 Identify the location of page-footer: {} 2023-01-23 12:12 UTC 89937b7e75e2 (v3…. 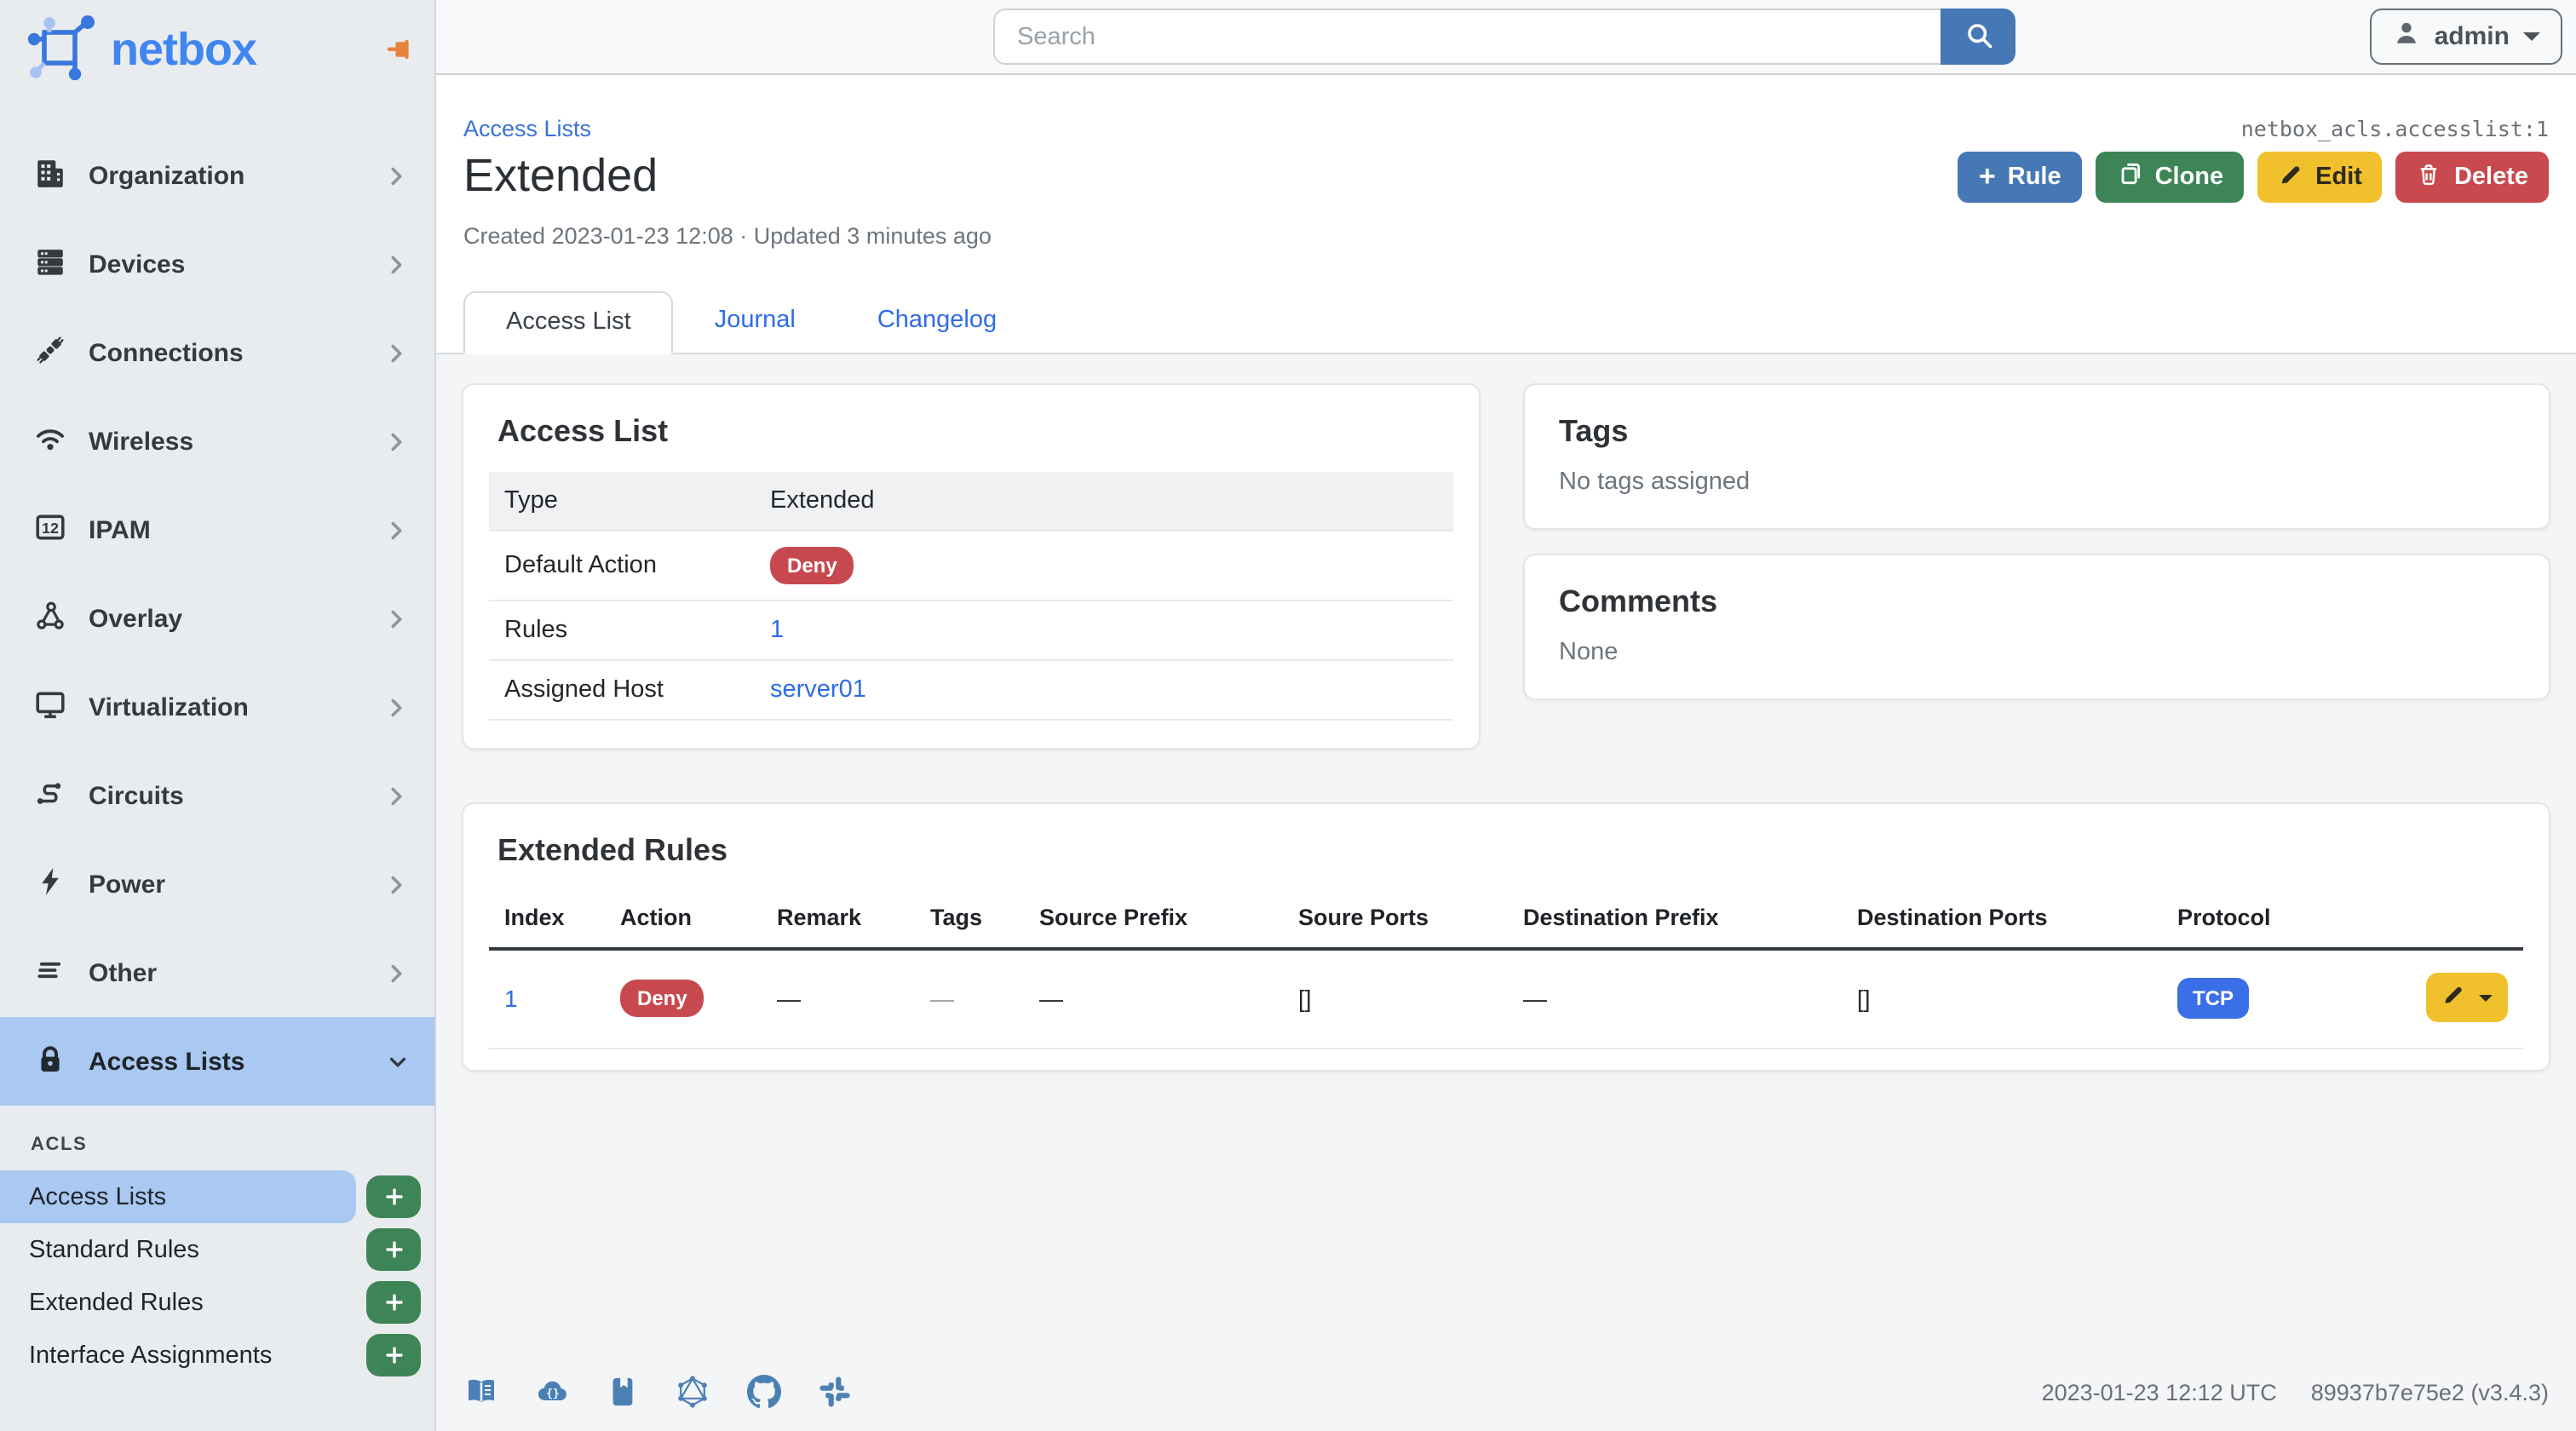
(1506, 1394).